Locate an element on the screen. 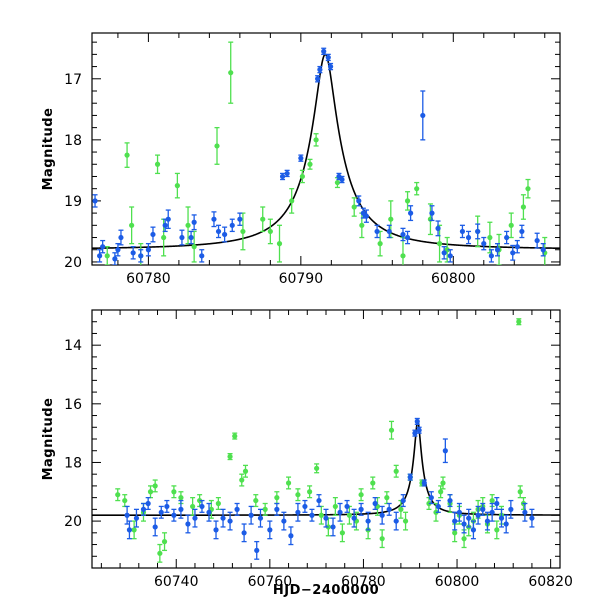 Image resolution: width=600 pixels, height=600 pixels. y-tick-label: 14 is located at coordinates (73, 346).